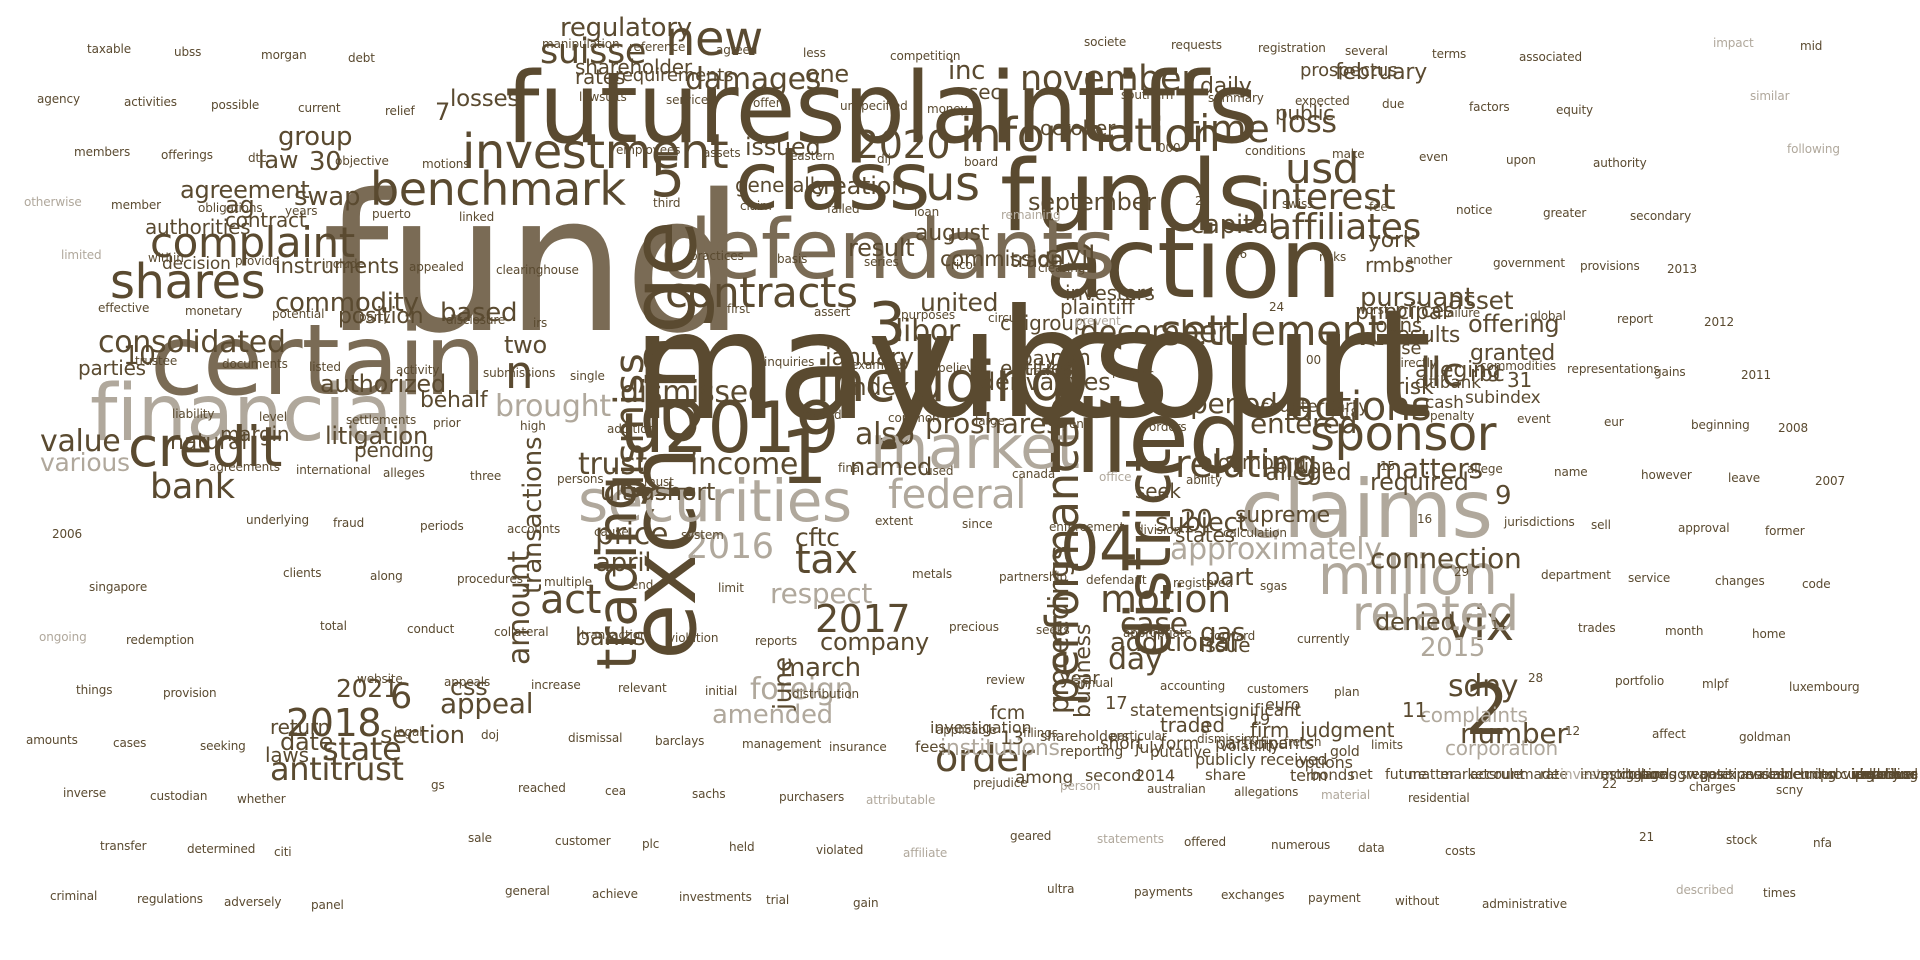  I want to click on cloud-word: board, so click(981, 162).